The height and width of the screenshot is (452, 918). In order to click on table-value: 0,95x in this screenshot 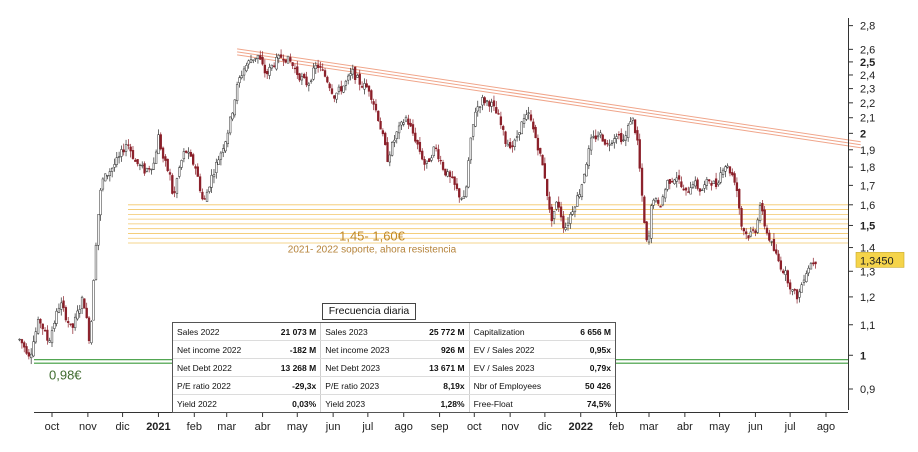, I will do `click(590, 349)`.